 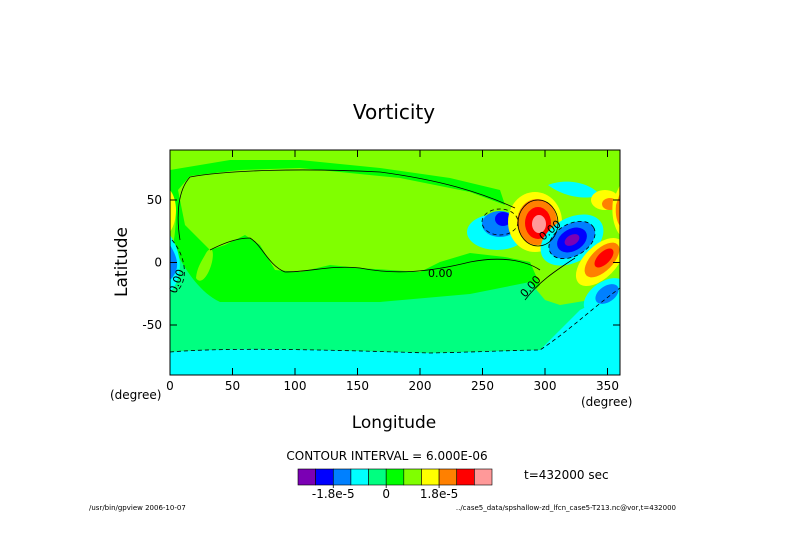 I want to click on x-tick-label: 250, so click(x=482, y=386).